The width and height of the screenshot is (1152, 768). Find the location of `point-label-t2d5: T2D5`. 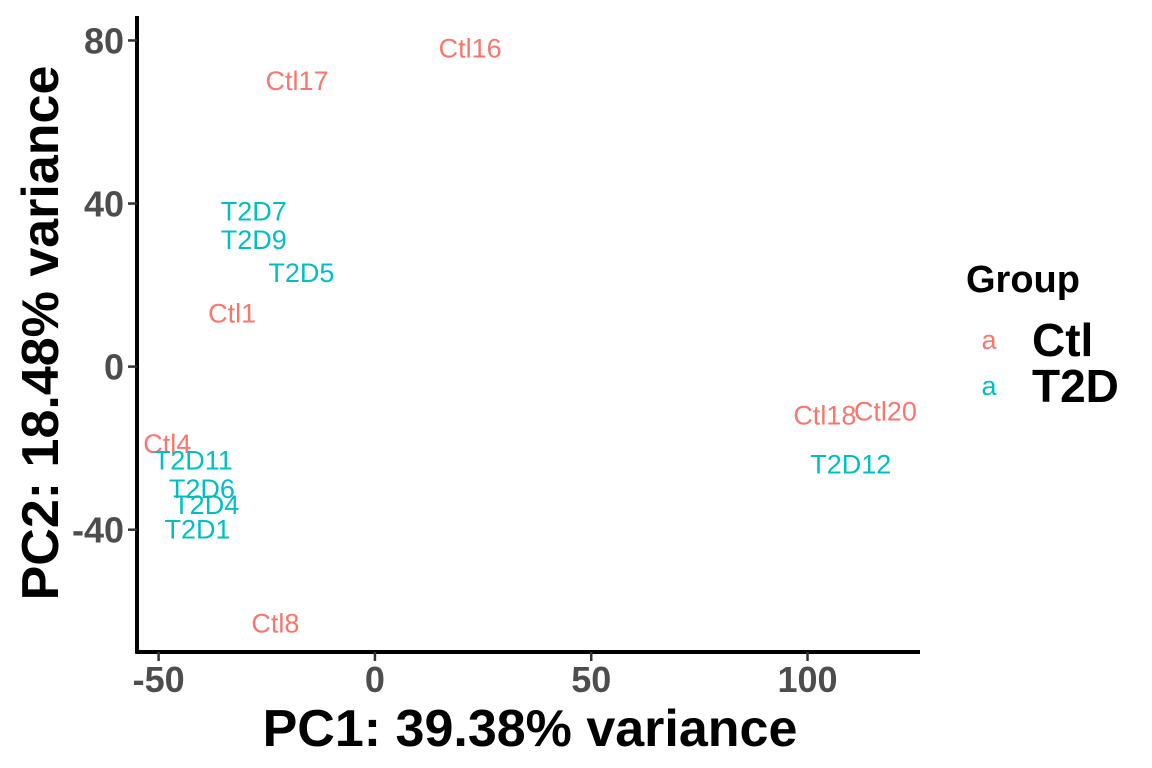

point-label-t2d5: T2D5 is located at coordinates (301, 273).